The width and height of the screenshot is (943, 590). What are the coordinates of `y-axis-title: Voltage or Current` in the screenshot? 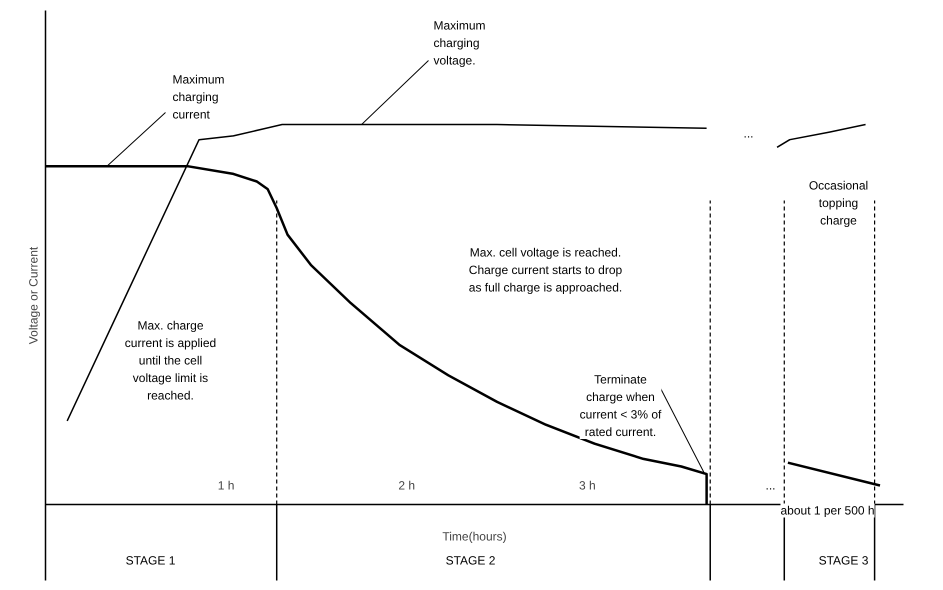 It's located at (33, 295).